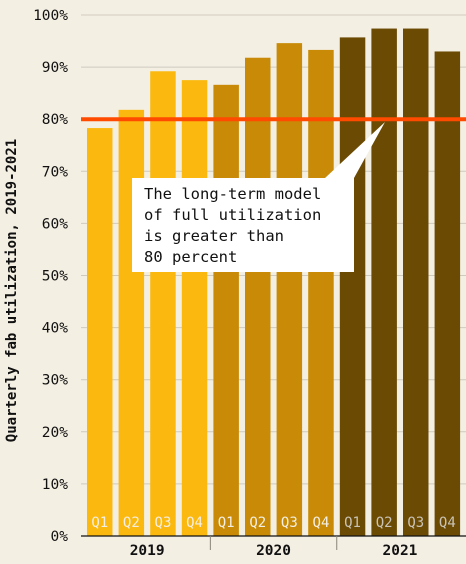 Image resolution: width=466 pixels, height=564 pixels. I want to click on y-tick-label: 70%, so click(55, 172).